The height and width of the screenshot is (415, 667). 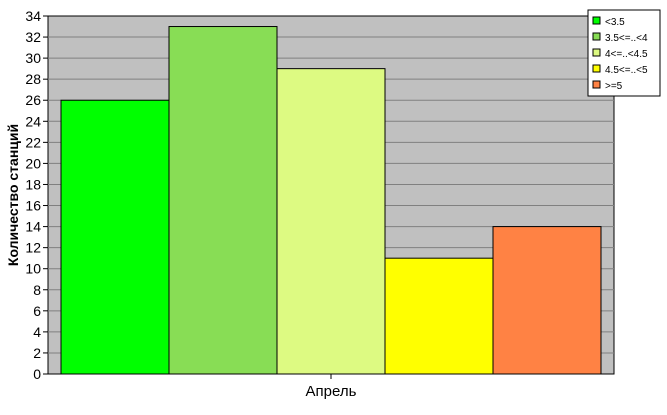 What do you see at coordinates (33, 79) in the screenshot?
I see `y-tick-label: 28` at bounding box center [33, 79].